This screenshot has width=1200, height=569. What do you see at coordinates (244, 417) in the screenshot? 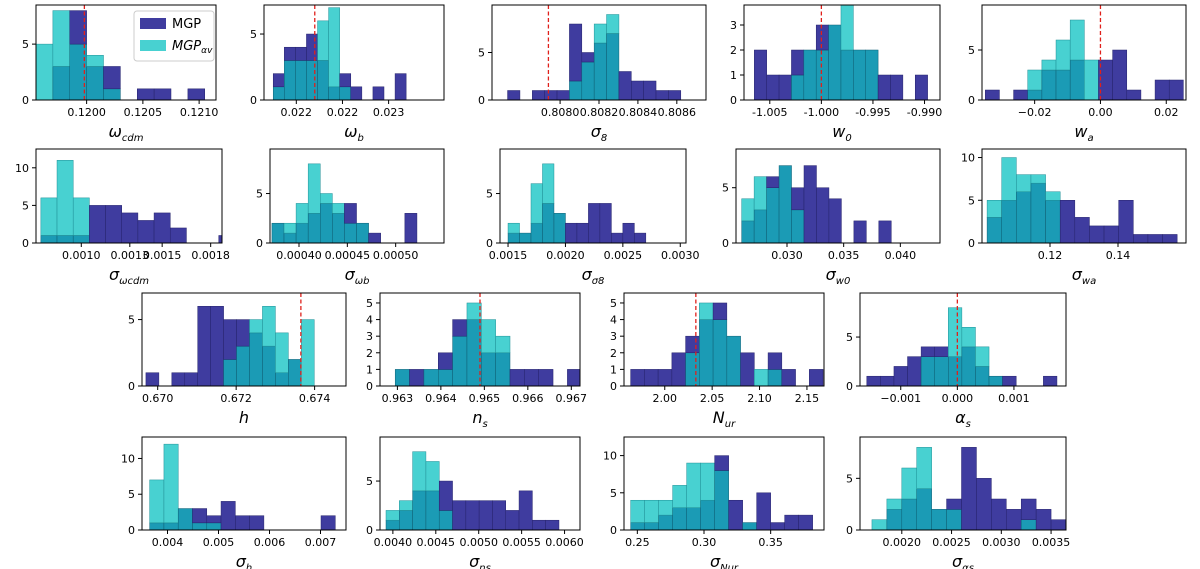
I see `x-axis-label: h` at bounding box center [244, 417].